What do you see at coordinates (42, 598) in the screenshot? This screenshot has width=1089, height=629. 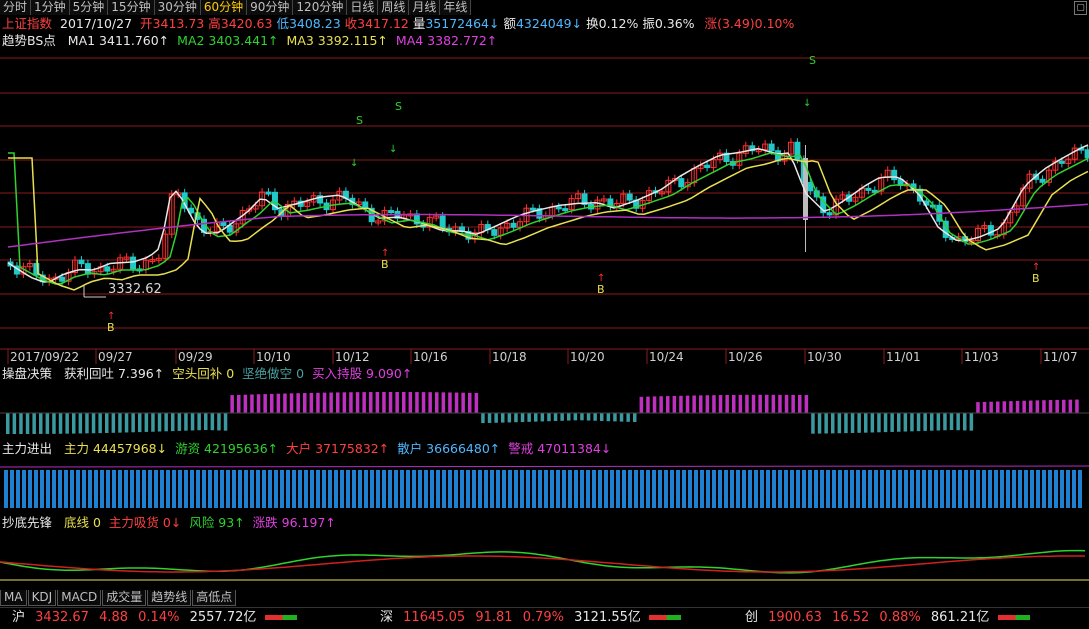 I see `indicator-tab-1: KDJ` at bounding box center [42, 598].